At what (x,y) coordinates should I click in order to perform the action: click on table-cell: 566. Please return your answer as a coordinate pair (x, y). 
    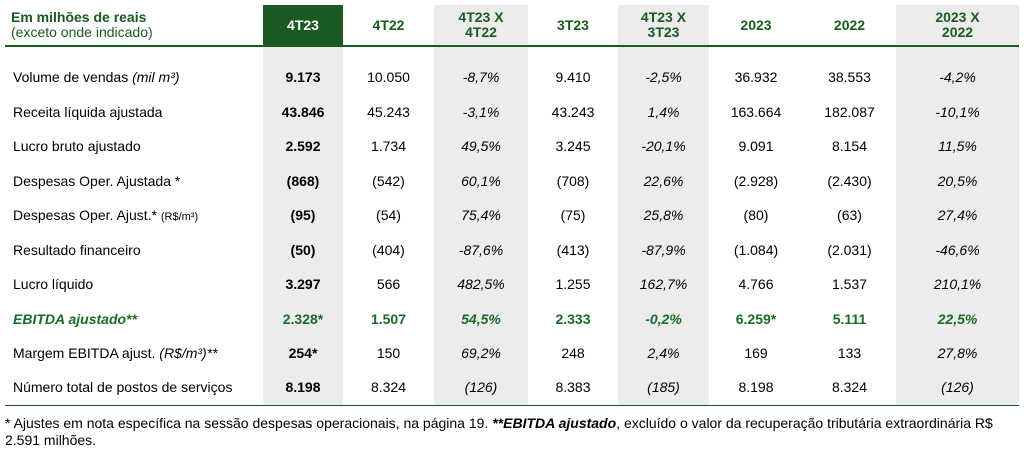
    Looking at the image, I should click on (388, 284).